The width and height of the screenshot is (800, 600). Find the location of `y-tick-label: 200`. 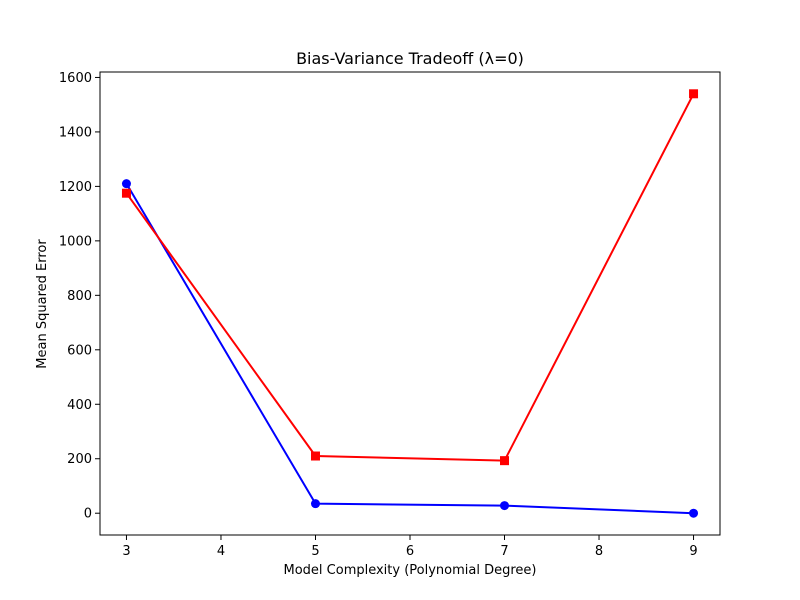

y-tick-label: 200 is located at coordinates (79, 459).